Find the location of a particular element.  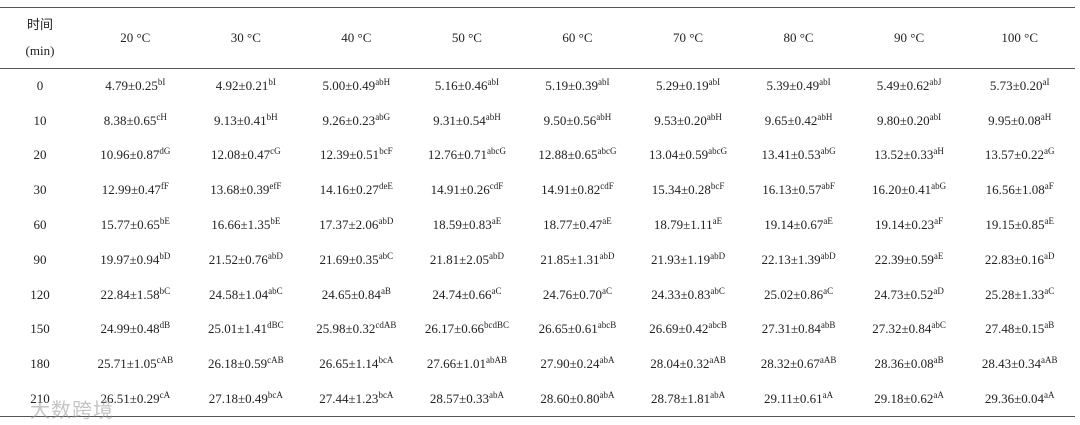

value-cell: 14.91±0.82cdF is located at coordinates (577, 190).